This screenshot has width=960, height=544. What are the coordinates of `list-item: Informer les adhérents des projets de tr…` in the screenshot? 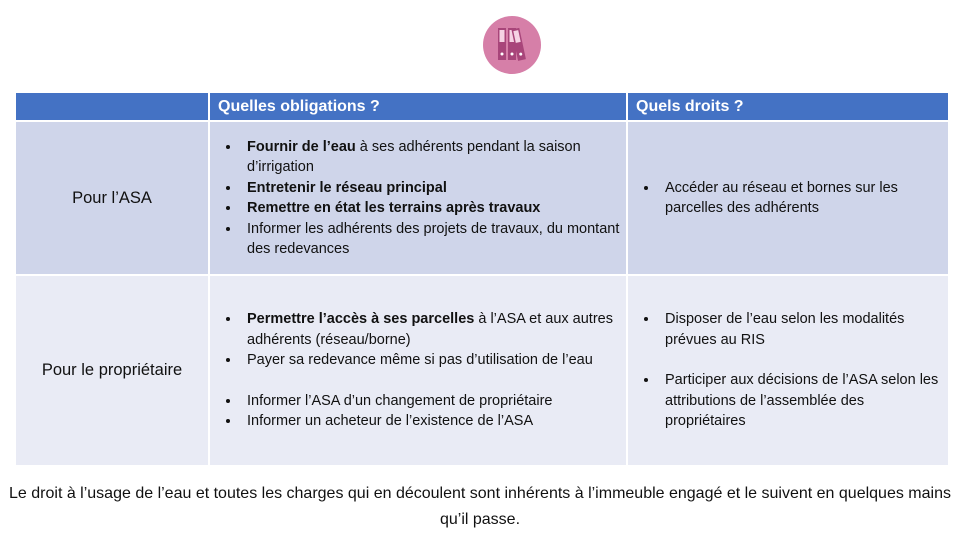 It's located at (433, 239).